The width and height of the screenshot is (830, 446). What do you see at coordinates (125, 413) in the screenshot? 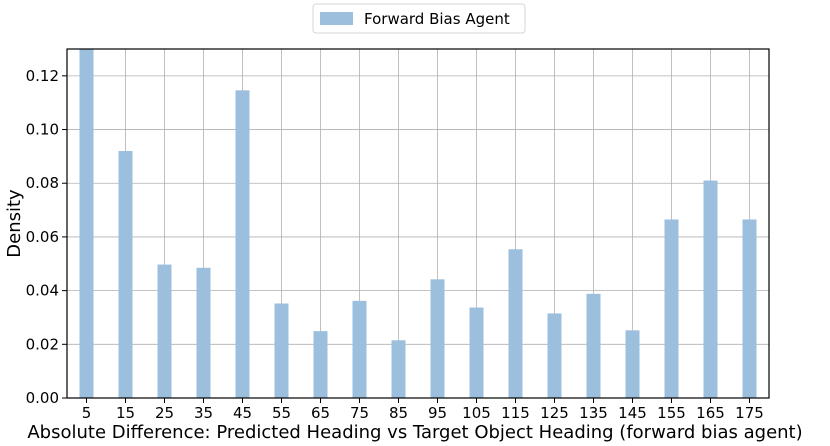
I see `x-tick-label: 15` at bounding box center [125, 413].